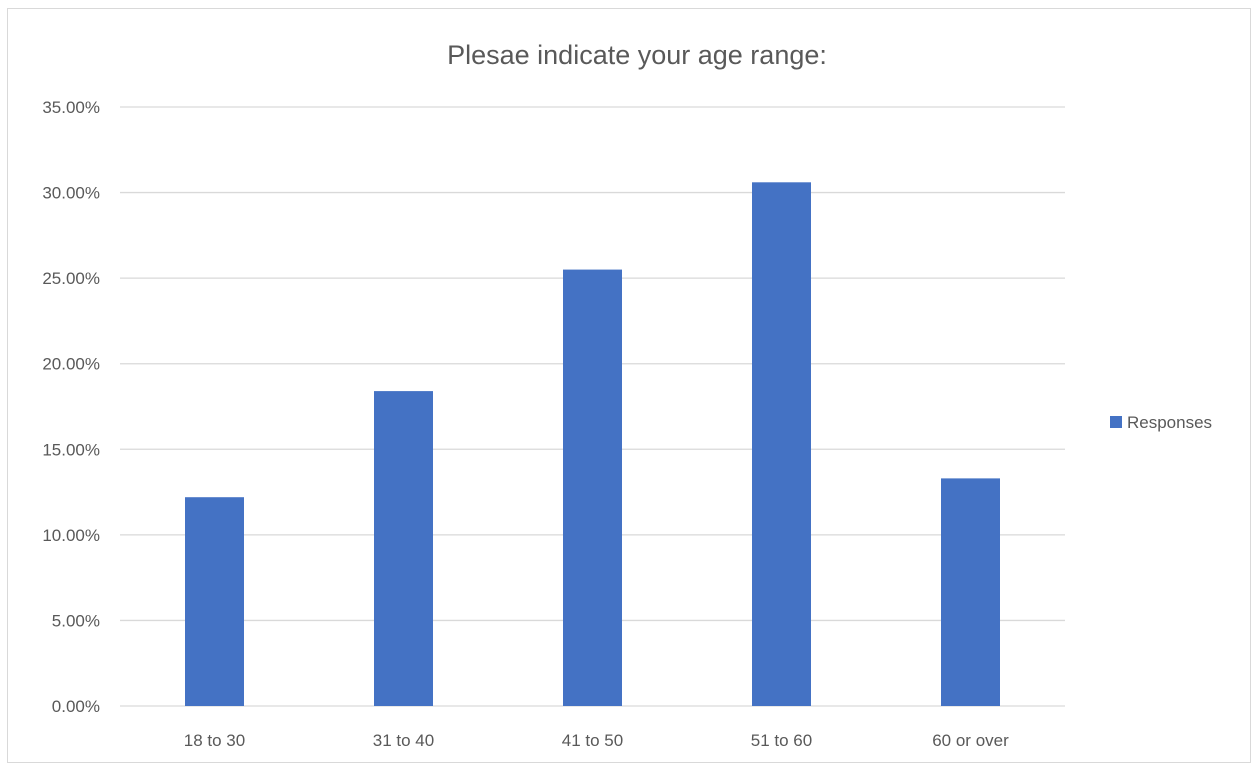  Describe the element at coordinates (71, 107) in the screenshot. I see `y-tick-label: 35.00%` at that location.